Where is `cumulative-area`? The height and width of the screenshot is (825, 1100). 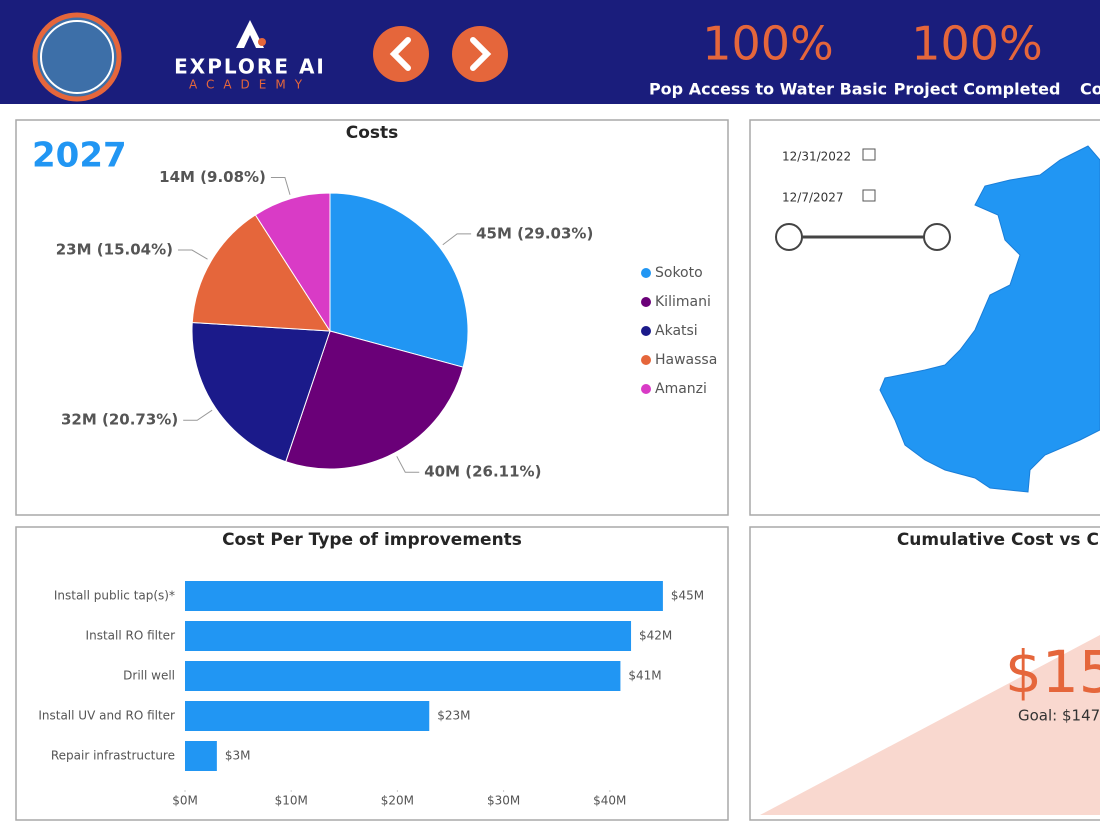 cumulative-area is located at coordinates (930, 725).